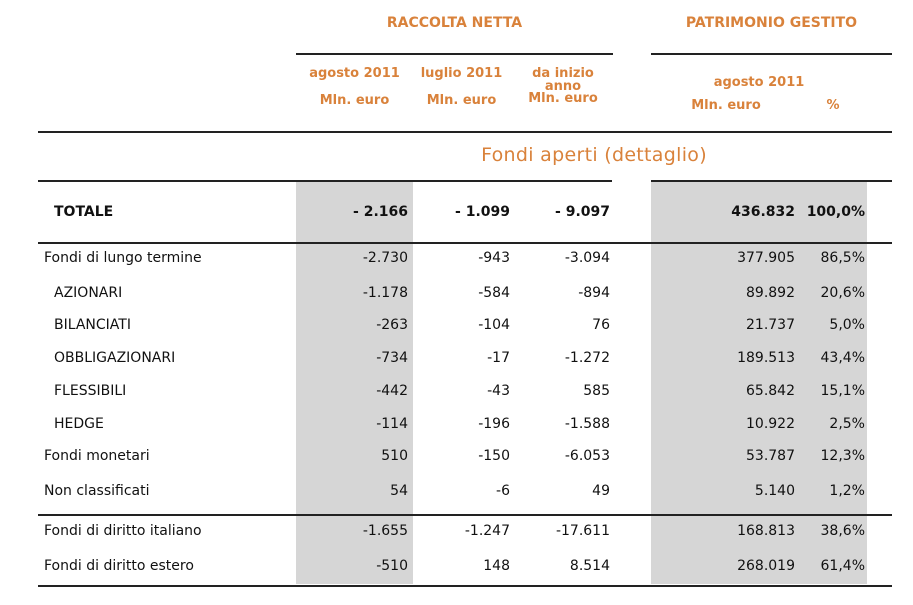 Image resolution: width=913 pixels, height=605 pixels. I want to click on row-label: OBBLIGAZIONARI, so click(115, 358).